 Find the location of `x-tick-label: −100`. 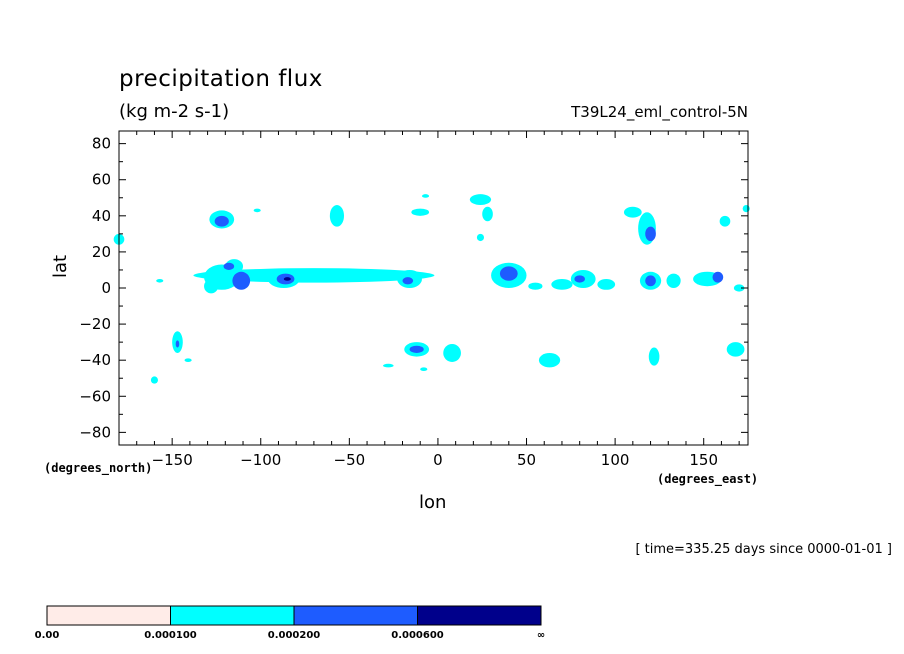

x-tick-label: −100 is located at coordinates (260, 460).